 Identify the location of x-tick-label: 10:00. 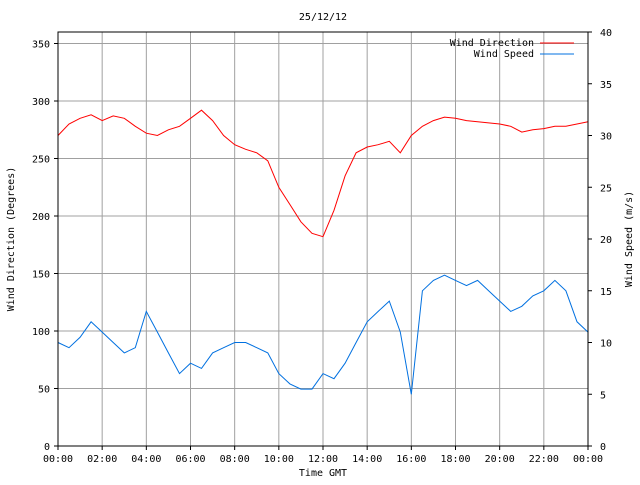
(279, 459).